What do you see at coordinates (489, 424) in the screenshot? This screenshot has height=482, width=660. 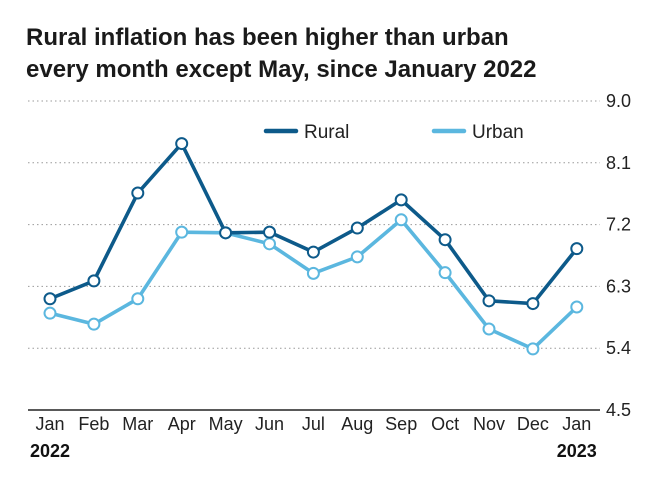 I see `x-tick-label: Nov` at bounding box center [489, 424].